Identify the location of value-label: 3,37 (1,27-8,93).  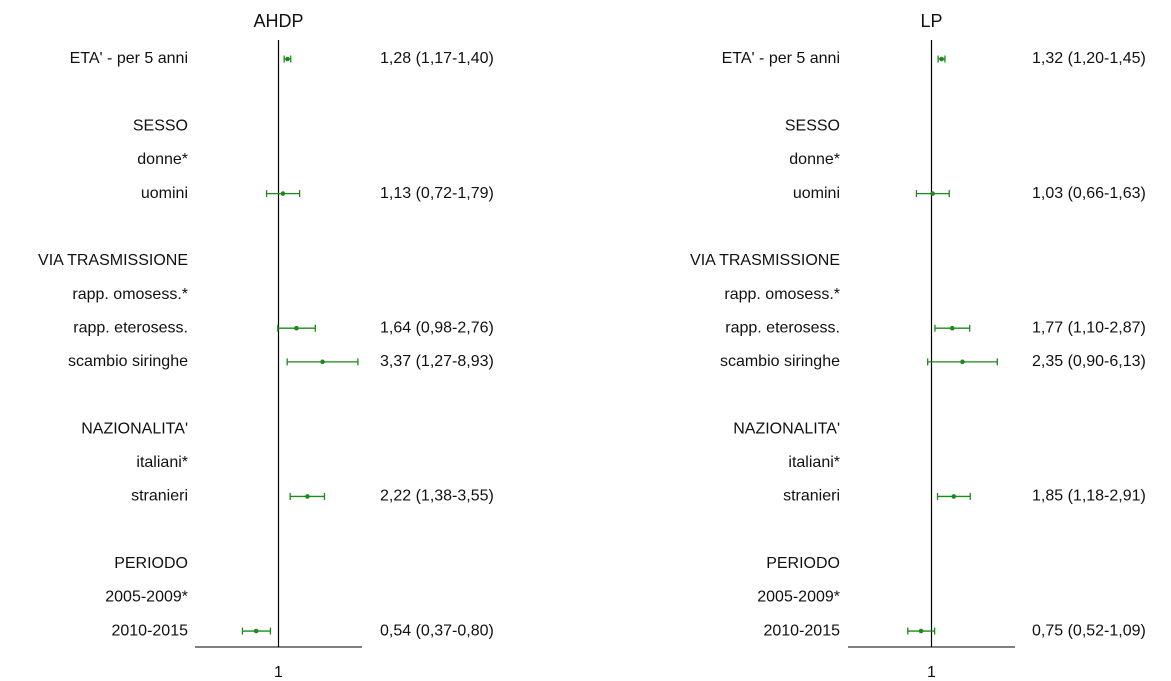
(437, 361).